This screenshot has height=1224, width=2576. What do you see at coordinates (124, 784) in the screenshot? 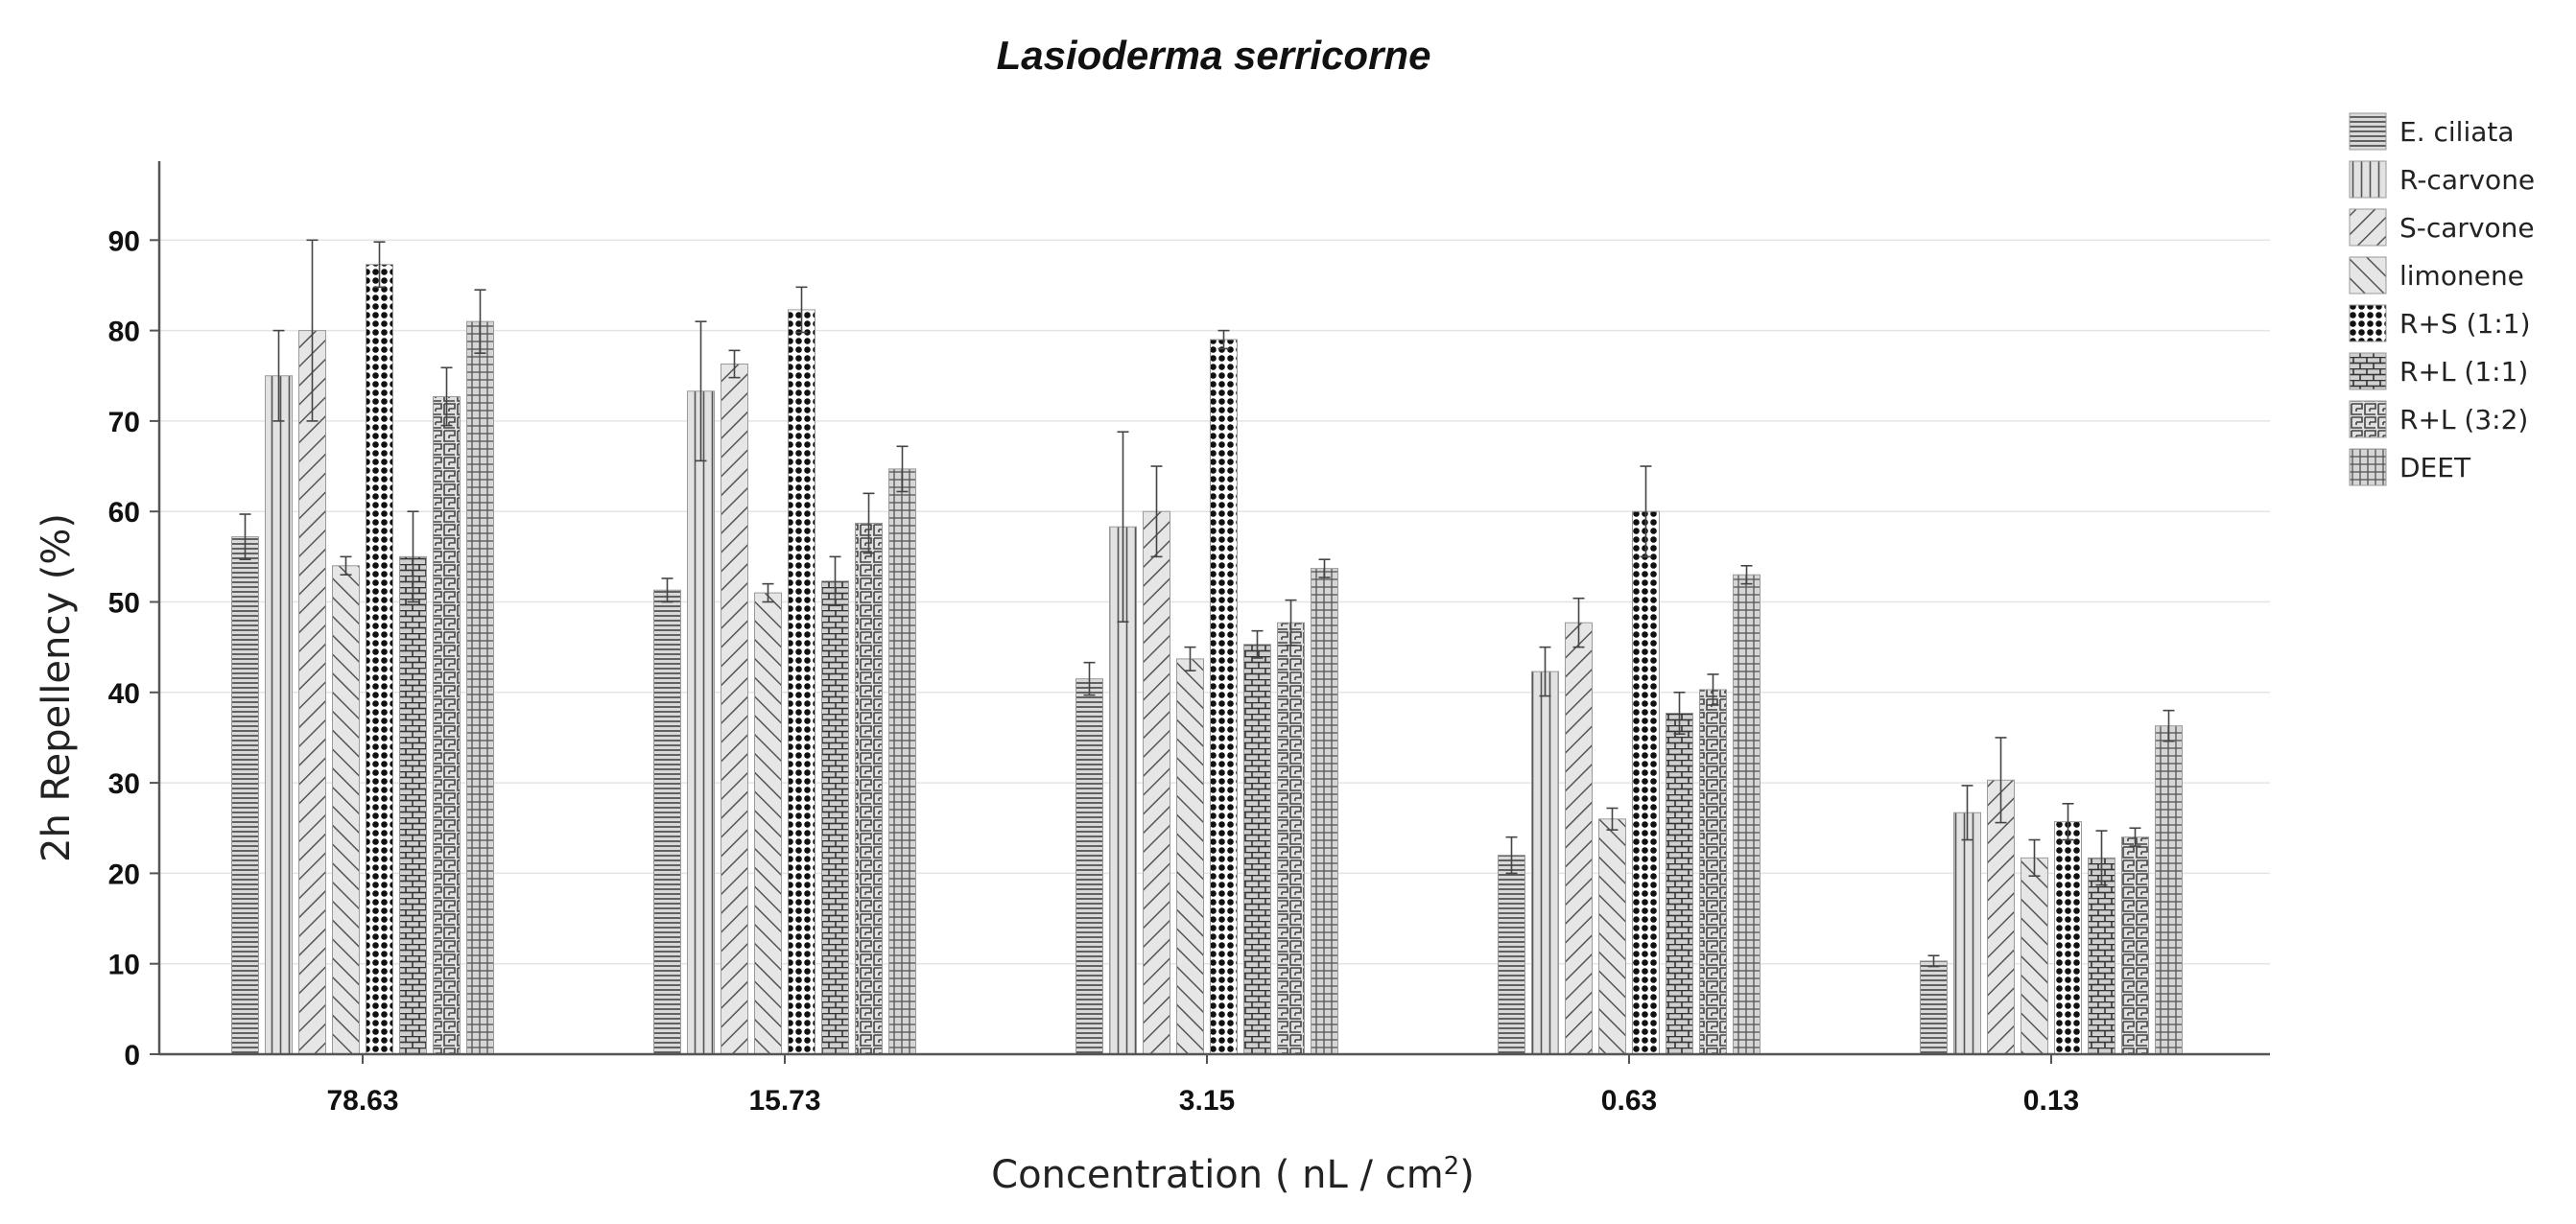
I see `y-tick-label: 30` at bounding box center [124, 784].